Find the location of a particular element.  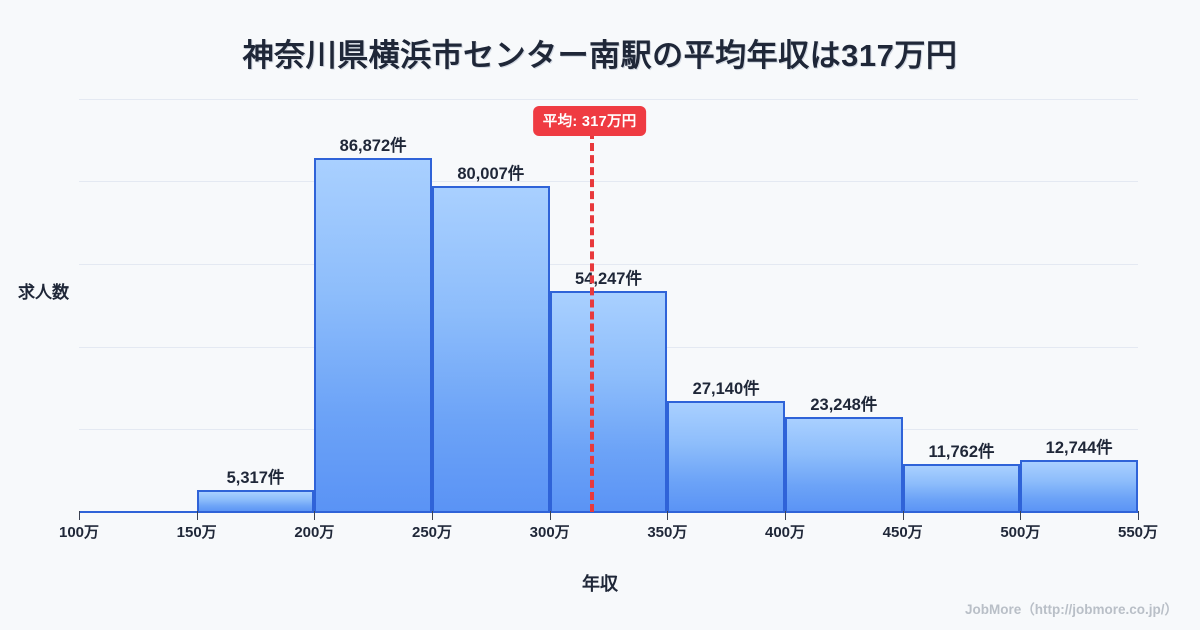

bar-value-label: 11,762件 is located at coordinates (961, 452).